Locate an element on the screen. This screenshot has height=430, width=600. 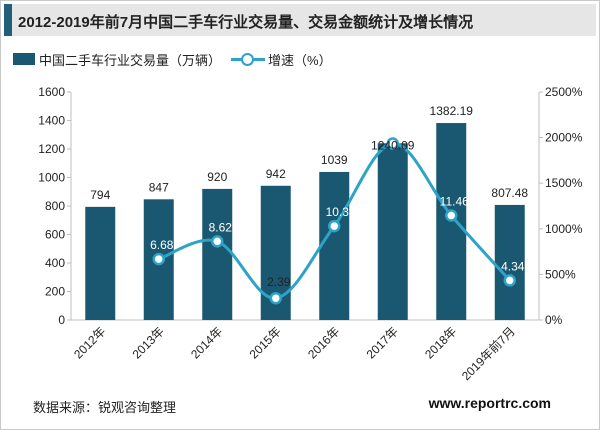
bar-value-label: 794 is located at coordinates (100, 195).